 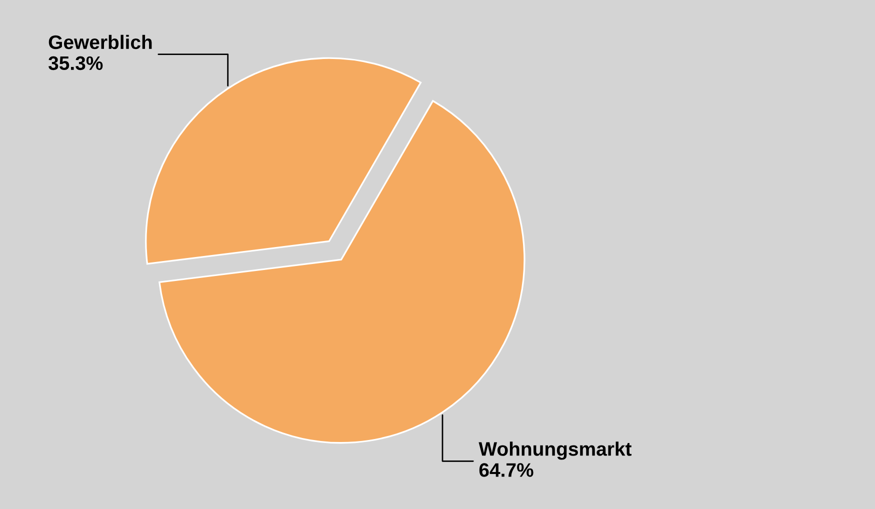 What do you see at coordinates (100, 42) in the screenshot?
I see `slice-label: Gewerblich` at bounding box center [100, 42].